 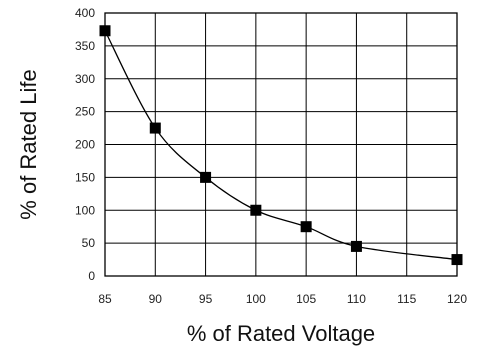 I want to click on x-tick-label: 120, so click(x=457, y=299).